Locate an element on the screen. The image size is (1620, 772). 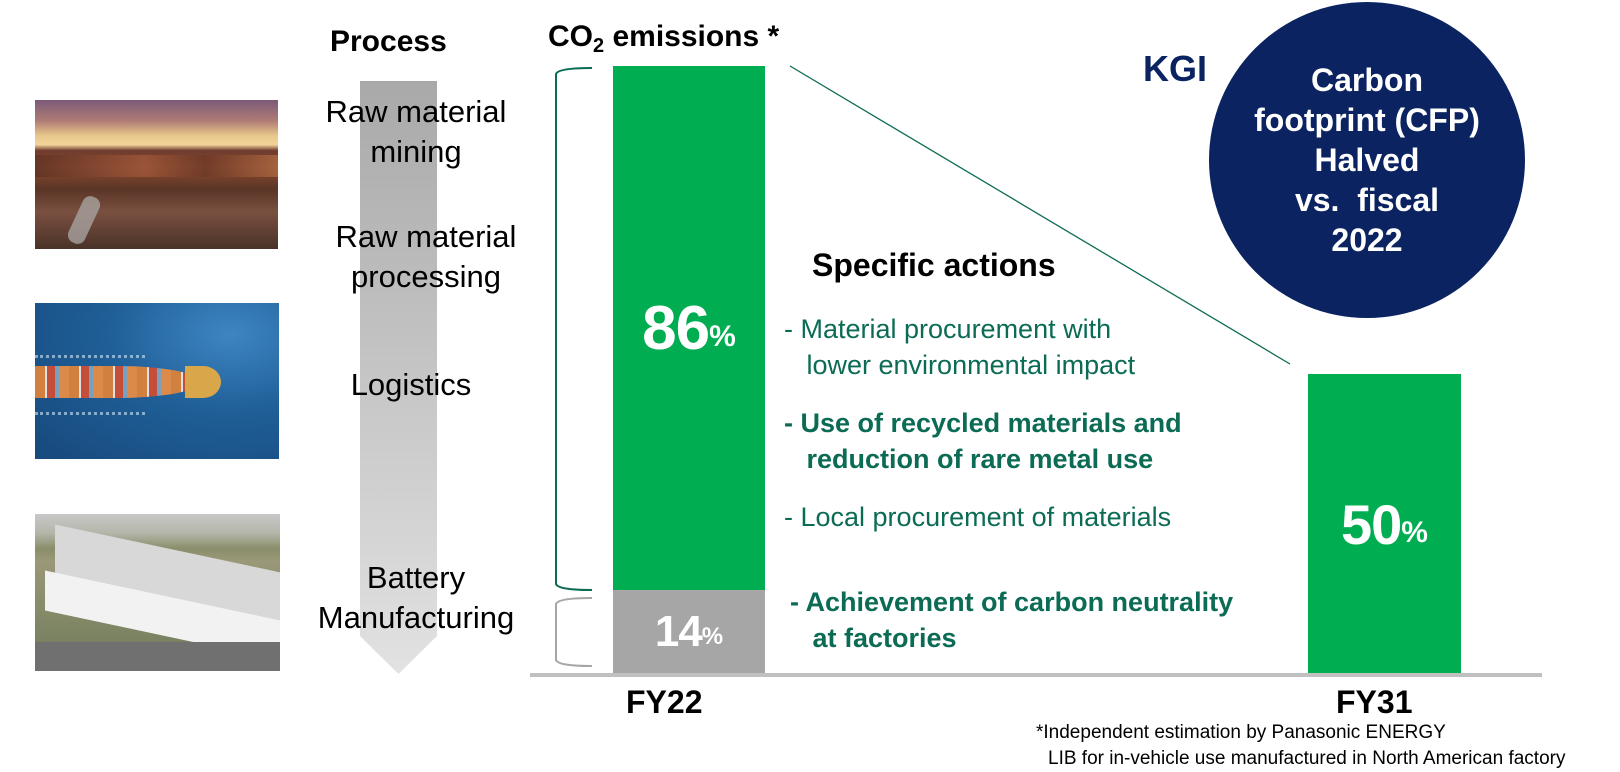
container-ship-photo is located at coordinates (157, 381).